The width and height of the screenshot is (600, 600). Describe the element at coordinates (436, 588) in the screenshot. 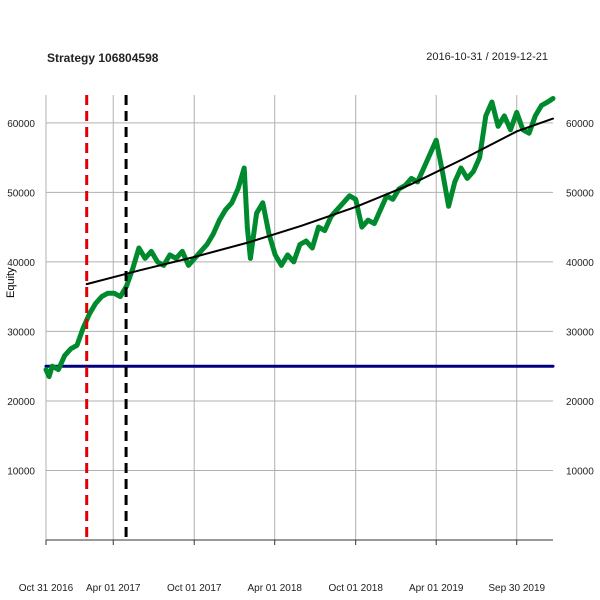

I see `x-tick-label: Apr 01 2019` at that location.